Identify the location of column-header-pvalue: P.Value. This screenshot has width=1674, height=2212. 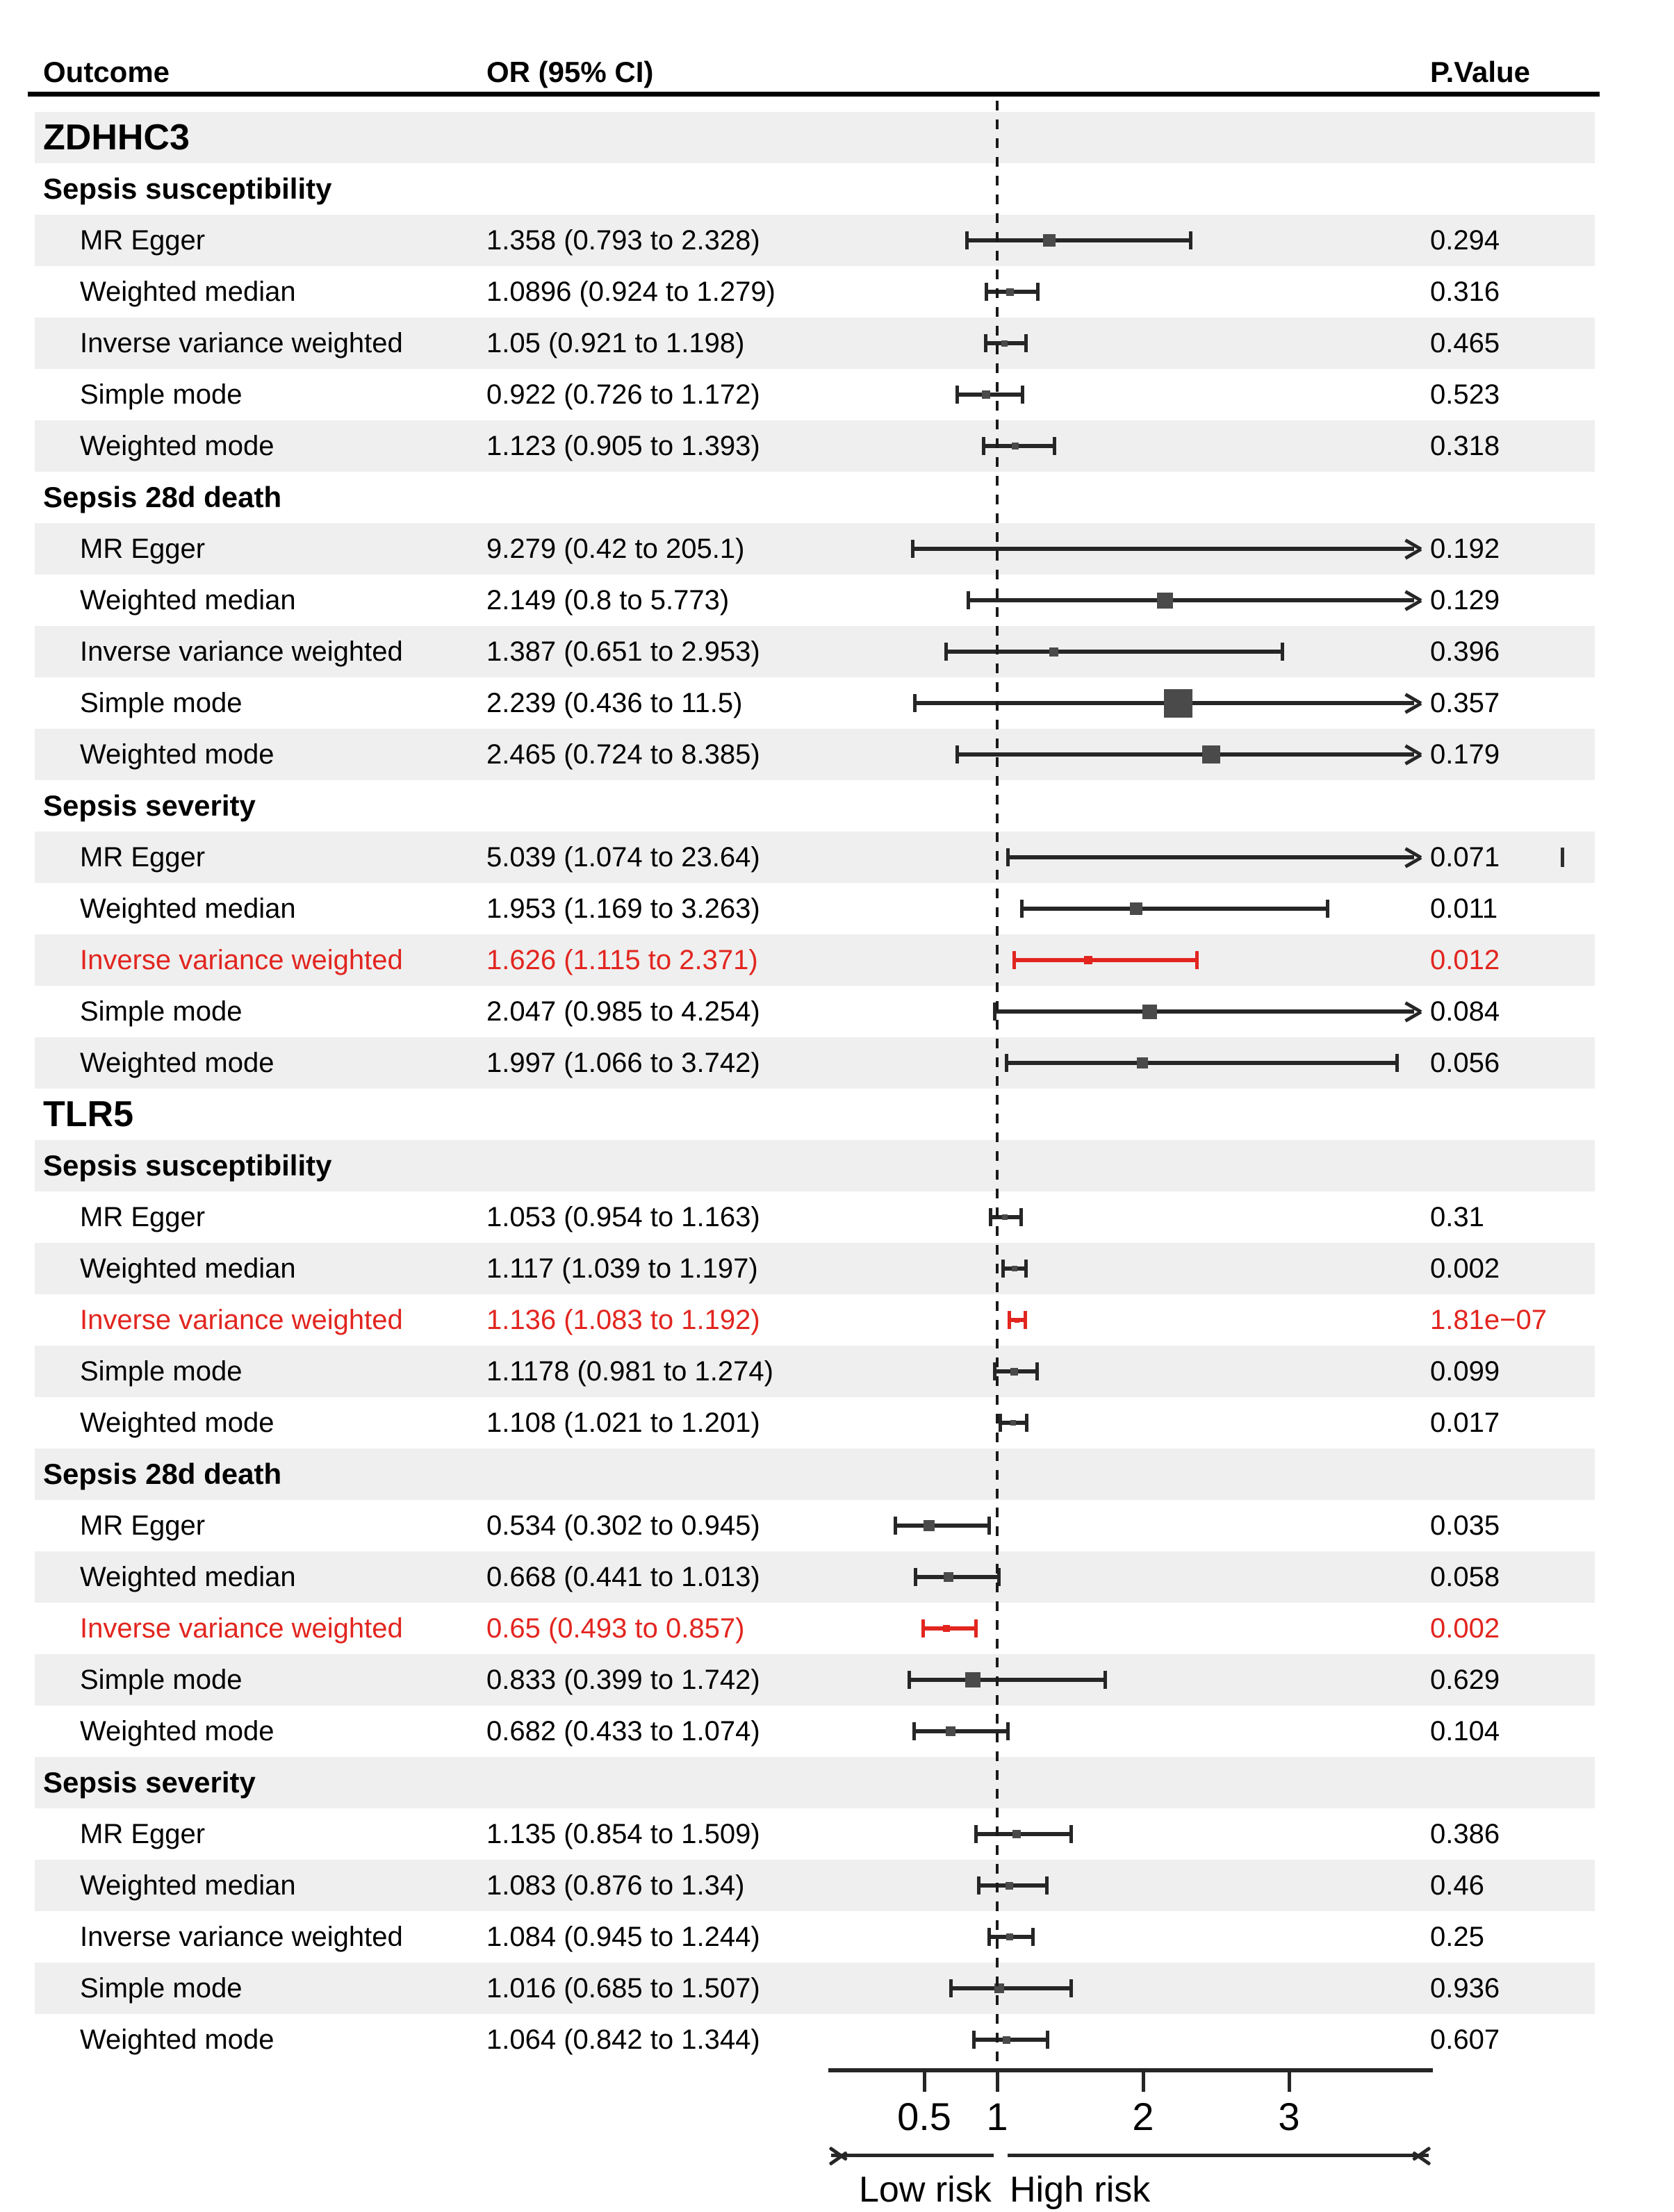
(1481, 72).